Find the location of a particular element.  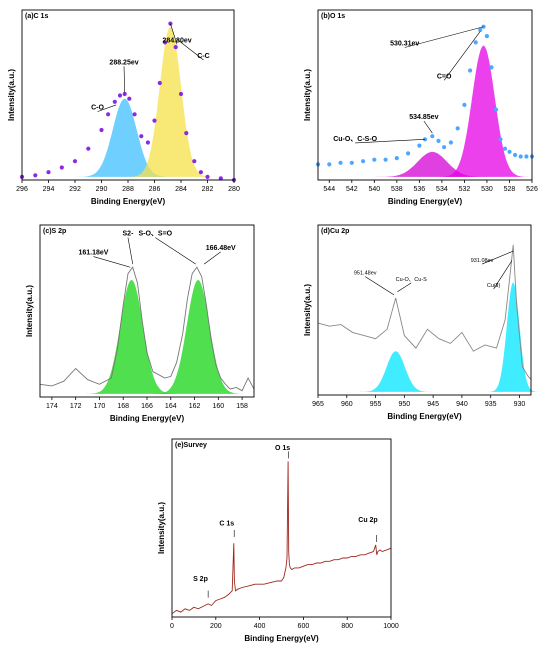

x-tick-label: 960 is located at coordinates (347, 404).